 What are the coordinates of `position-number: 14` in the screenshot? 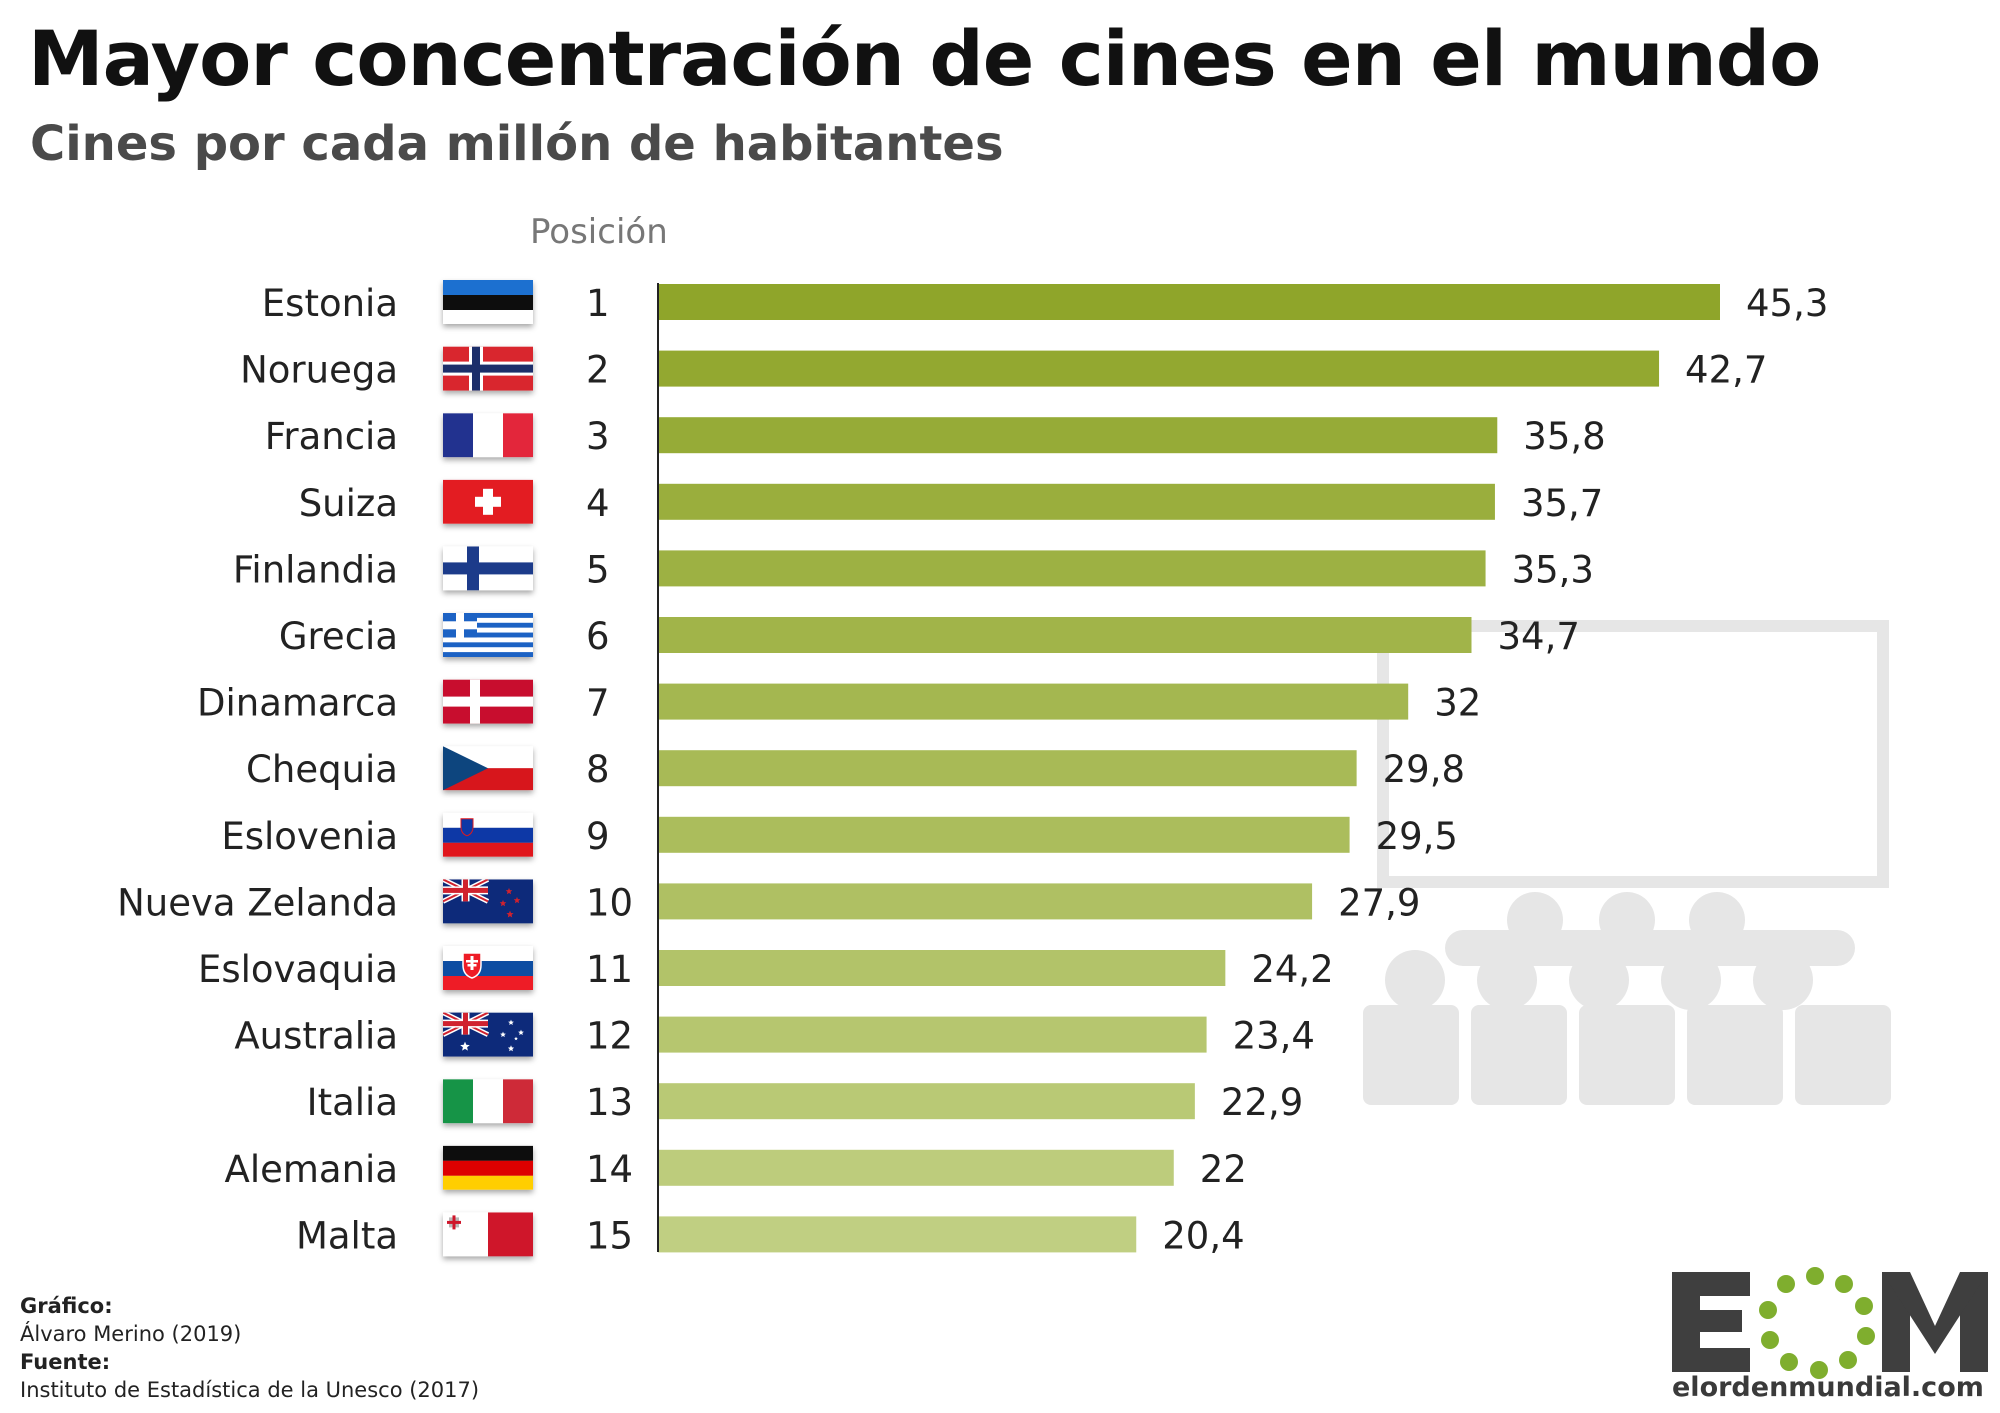 It's located at (609, 1169).